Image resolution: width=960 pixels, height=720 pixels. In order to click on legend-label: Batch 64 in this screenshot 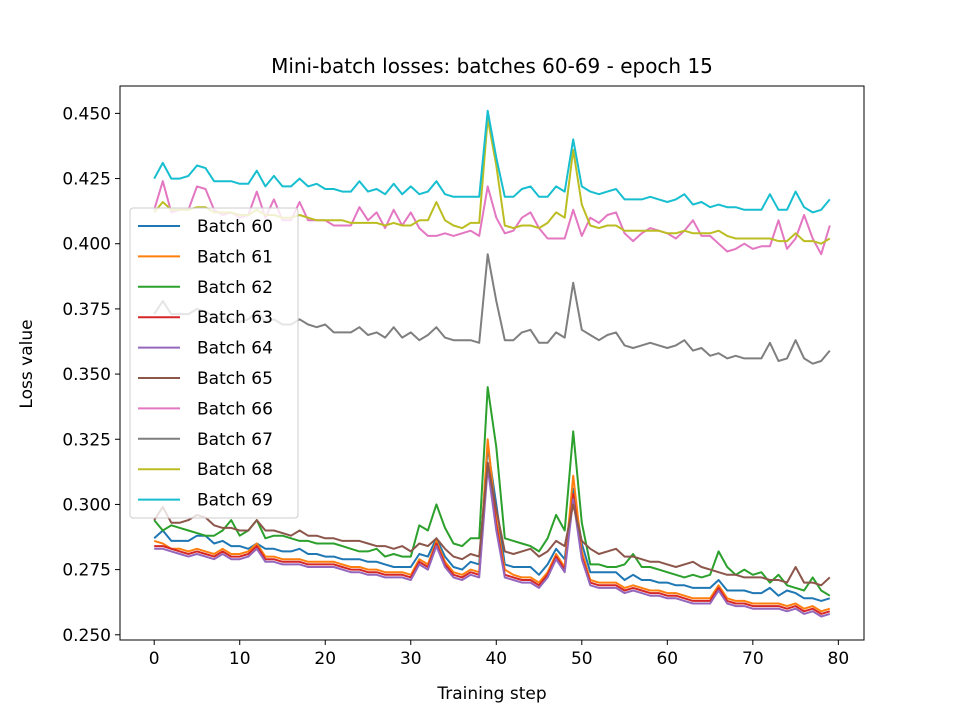, I will do `click(235, 349)`.